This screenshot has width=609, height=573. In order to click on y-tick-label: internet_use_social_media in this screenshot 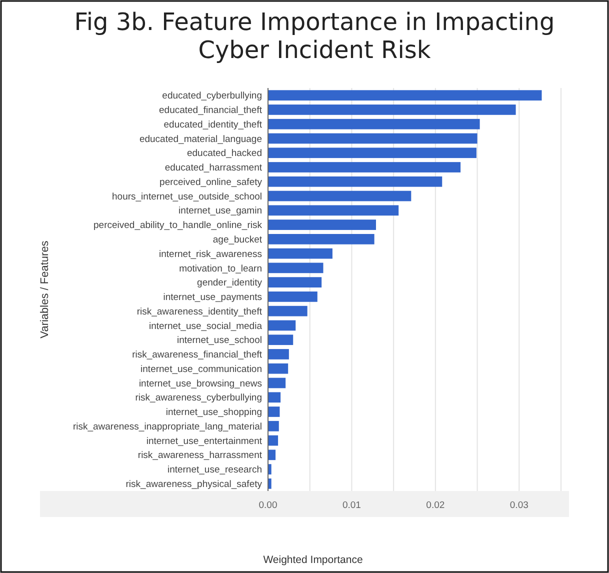, I will do `click(205, 326)`.